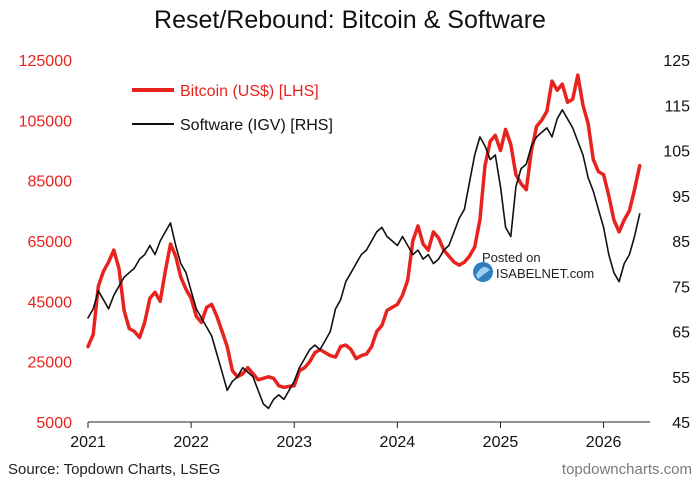  What do you see at coordinates (681, 333) in the screenshot?
I see `right-tick-label: 65` at bounding box center [681, 333].